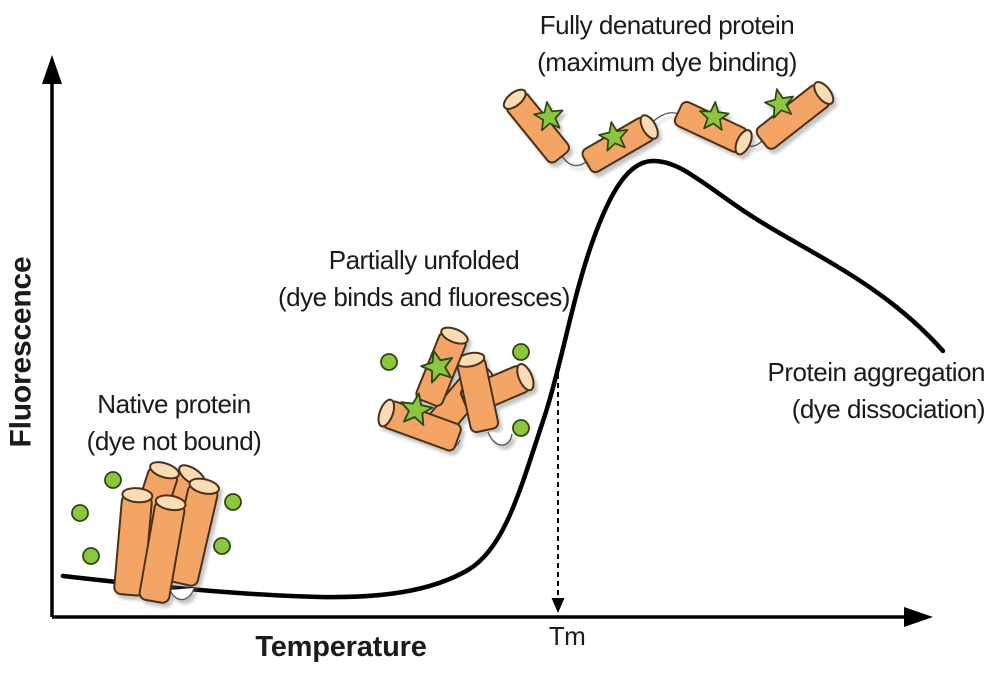  I want to click on y-axis-label: Fluorescence, so click(21, 352).